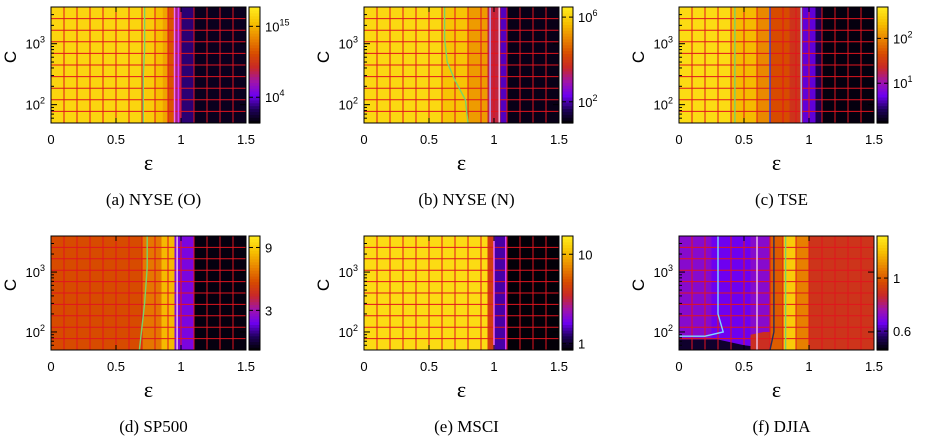 The height and width of the screenshot is (443, 929). I want to click on y-tick-label: 103, so click(348, 271).